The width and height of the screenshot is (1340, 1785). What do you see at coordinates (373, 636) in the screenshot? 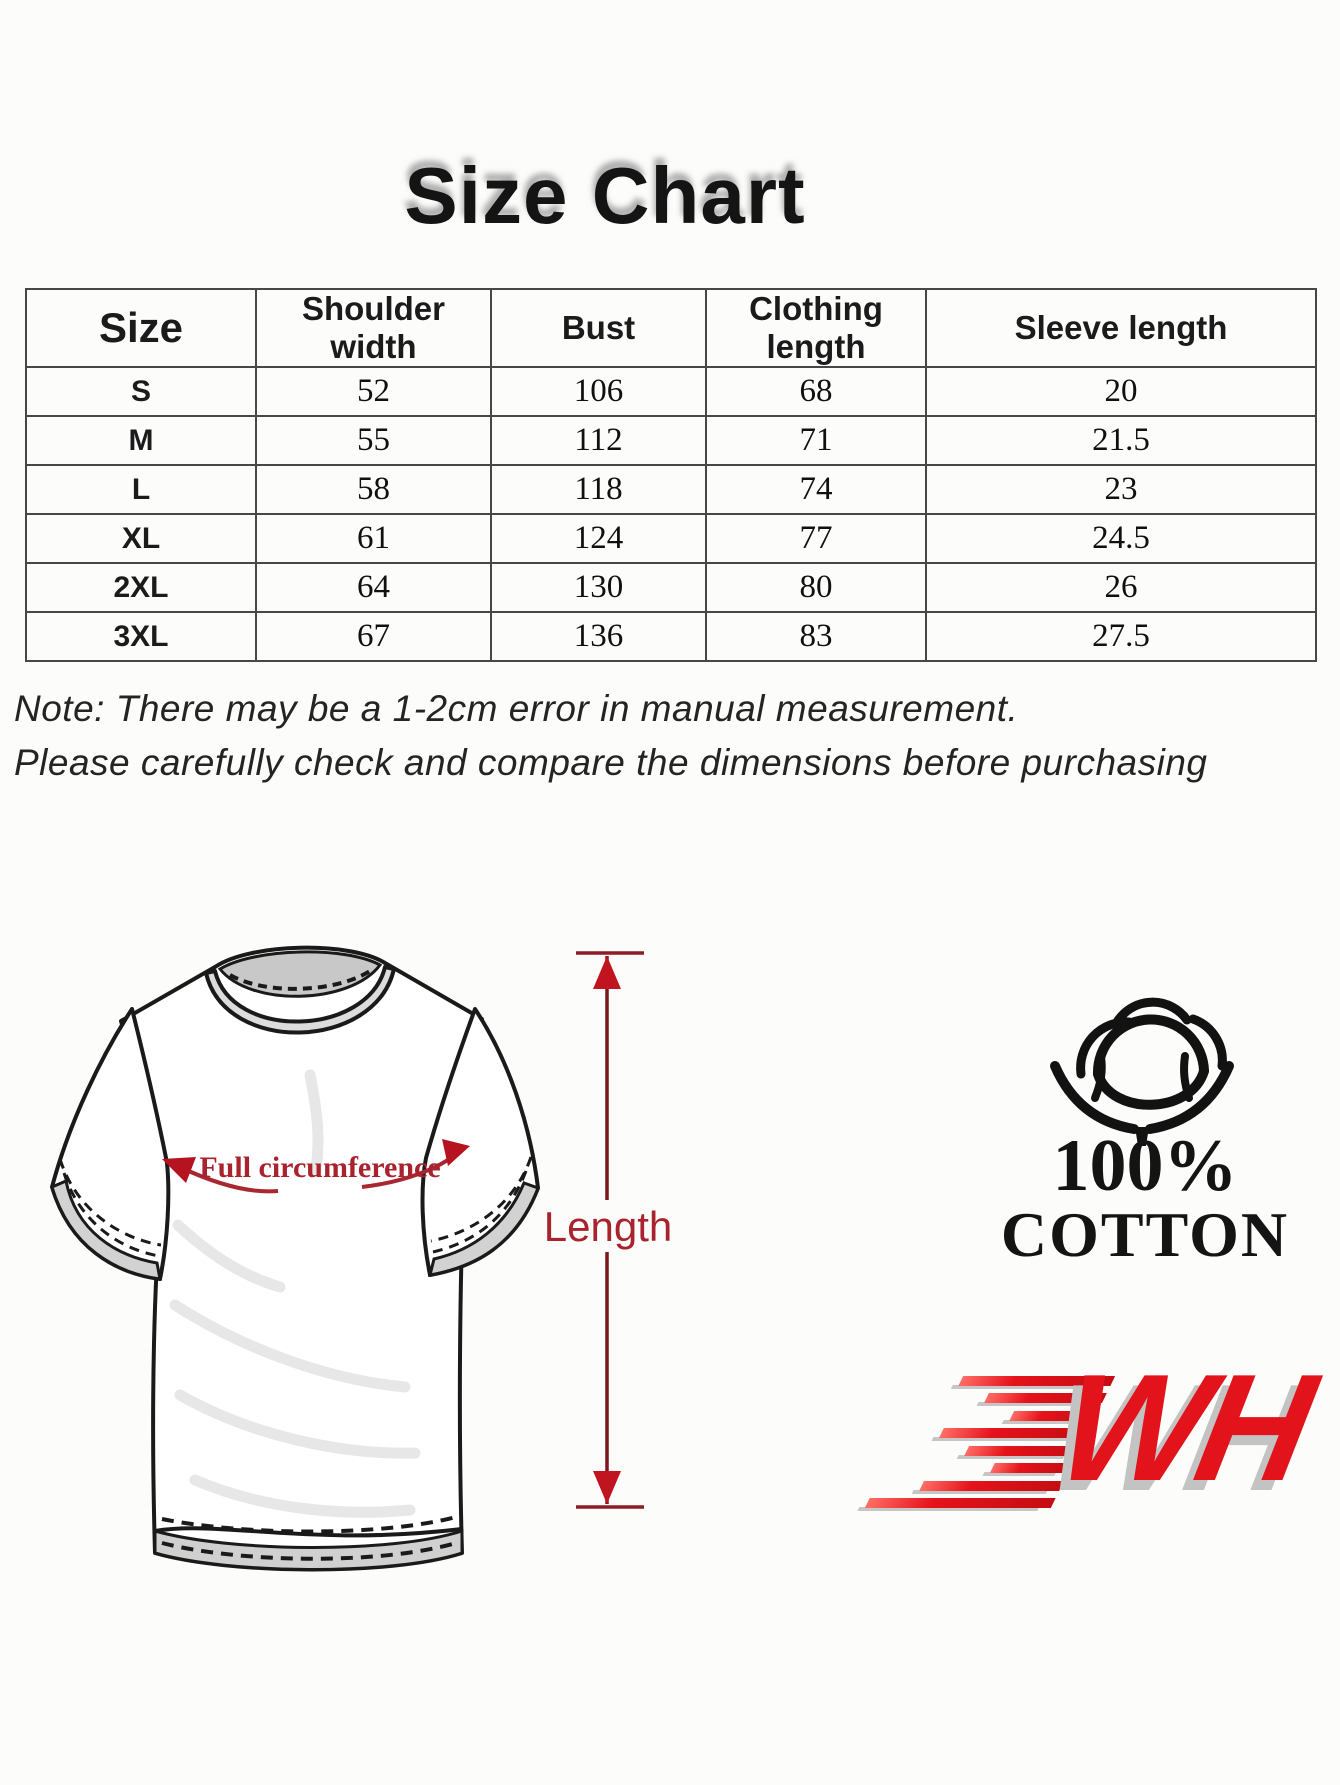
I see `table-cell: 67` at bounding box center [373, 636].